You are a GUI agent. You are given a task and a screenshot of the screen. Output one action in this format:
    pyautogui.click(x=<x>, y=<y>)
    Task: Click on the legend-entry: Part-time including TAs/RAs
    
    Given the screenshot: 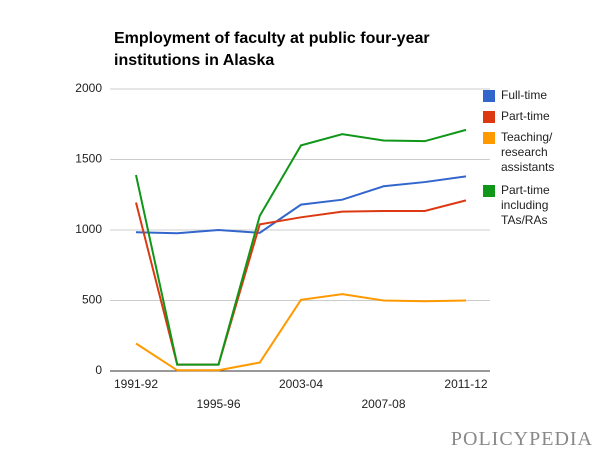 What is the action you would take?
    pyautogui.click(x=537, y=205)
    